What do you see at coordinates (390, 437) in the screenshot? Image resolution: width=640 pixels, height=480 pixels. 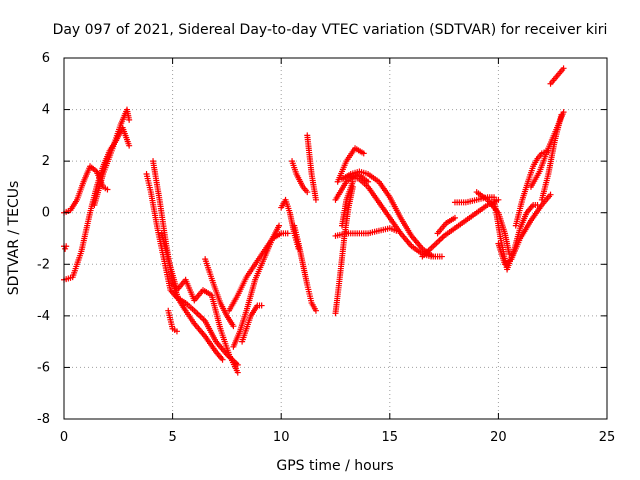 I see `x-tick-label: 15` at bounding box center [390, 437].